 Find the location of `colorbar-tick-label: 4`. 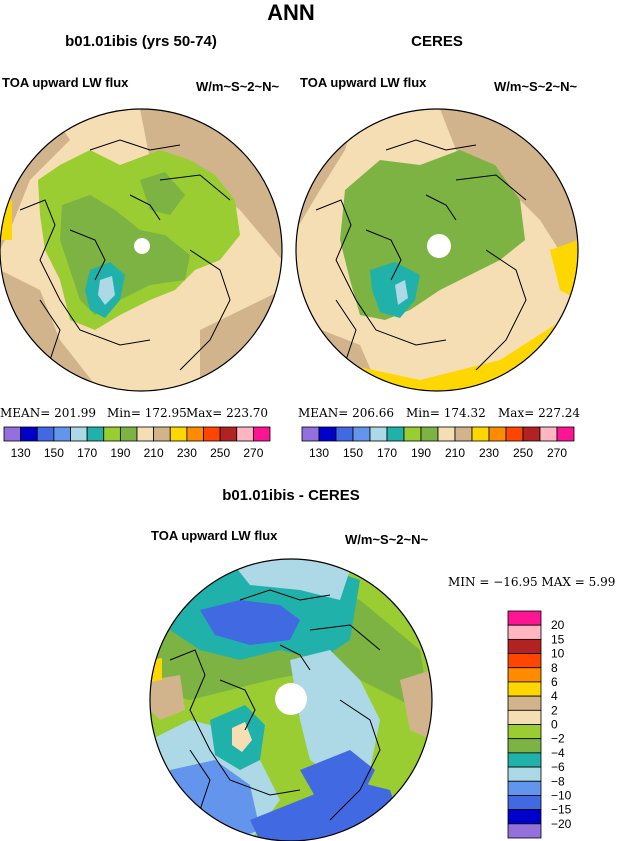

colorbar-tick-label: 4 is located at coordinates (554, 696).